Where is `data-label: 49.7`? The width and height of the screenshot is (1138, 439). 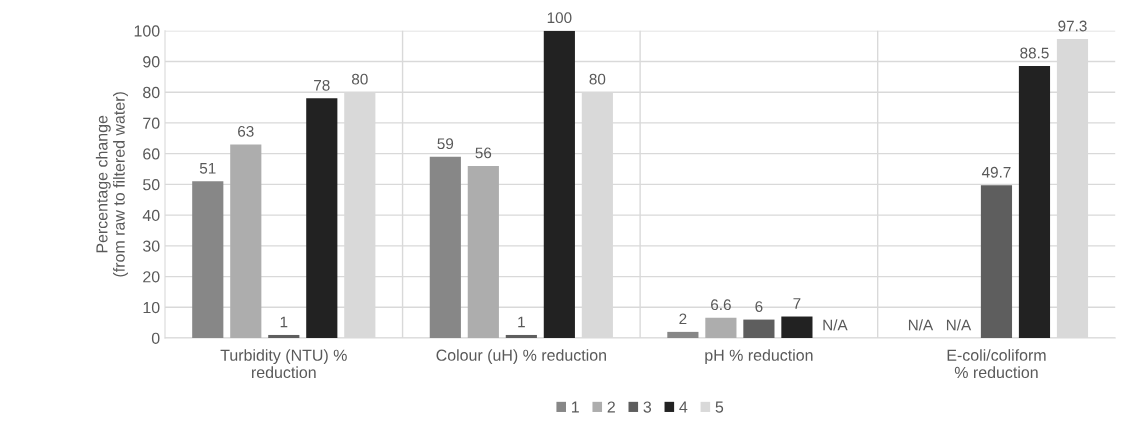 data-label: 49.7 is located at coordinates (996, 172).